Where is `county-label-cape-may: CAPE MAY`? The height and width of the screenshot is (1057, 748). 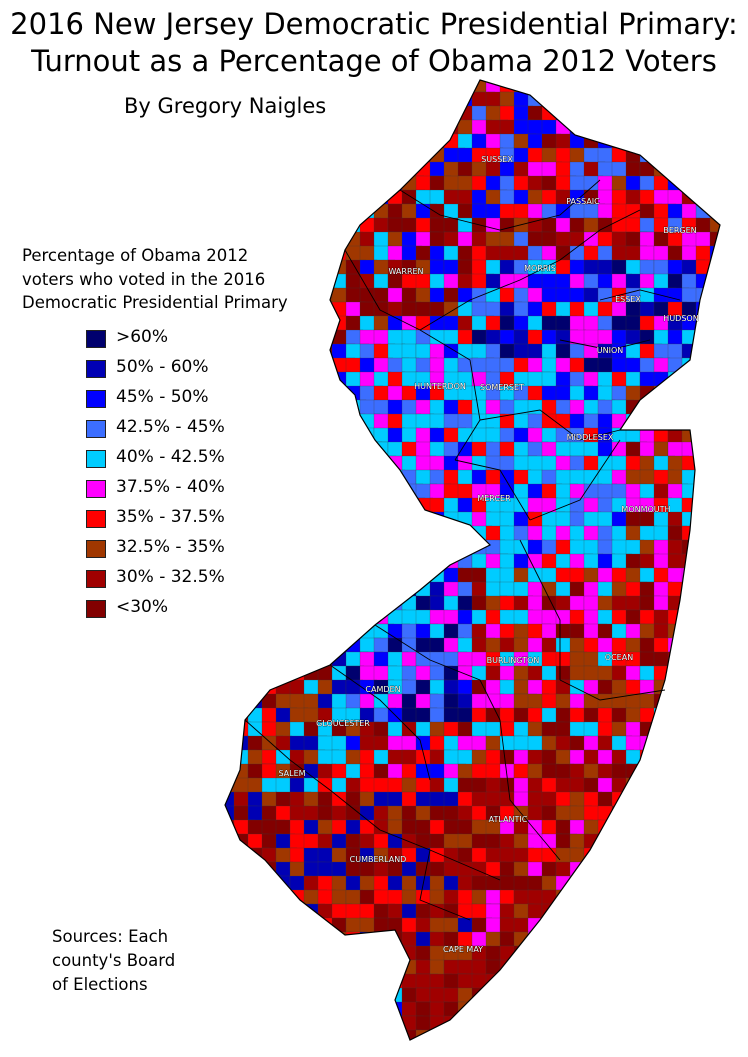
county-label-cape-may: CAPE MAY is located at coordinates (463, 949).